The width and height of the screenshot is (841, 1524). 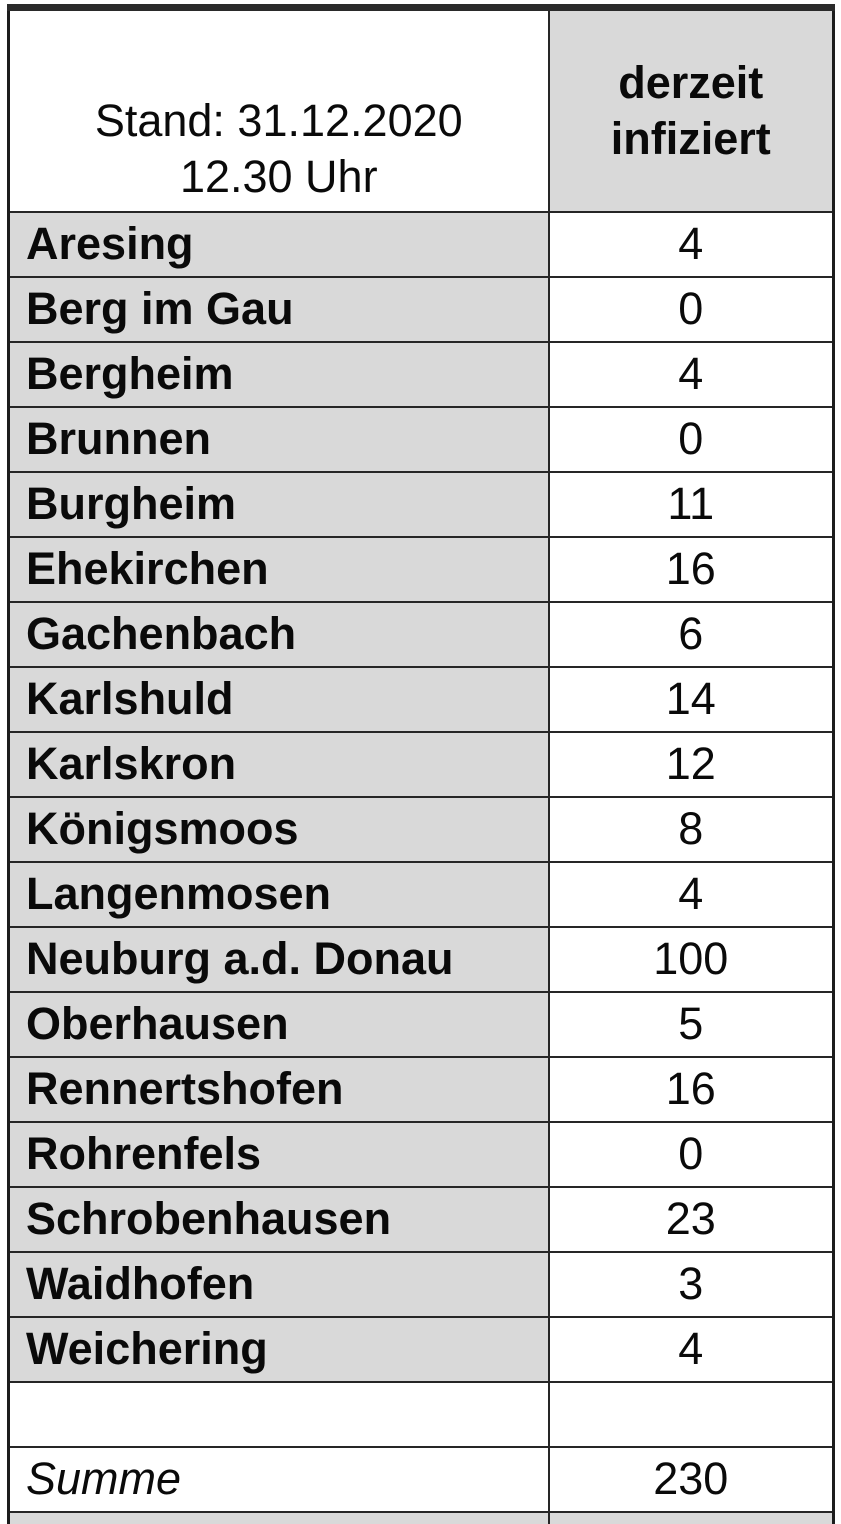 What do you see at coordinates (278, 244) in the screenshot?
I see `municipality-name: Aresing` at bounding box center [278, 244].